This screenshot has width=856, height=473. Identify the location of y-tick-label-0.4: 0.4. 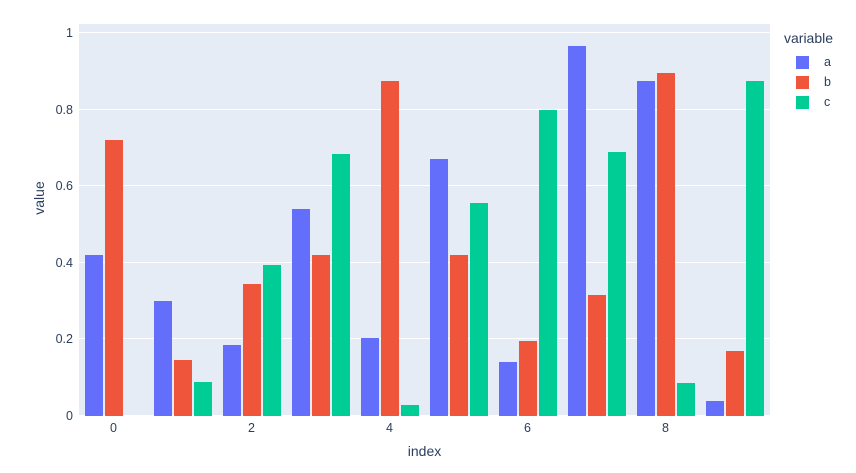
(64, 262).